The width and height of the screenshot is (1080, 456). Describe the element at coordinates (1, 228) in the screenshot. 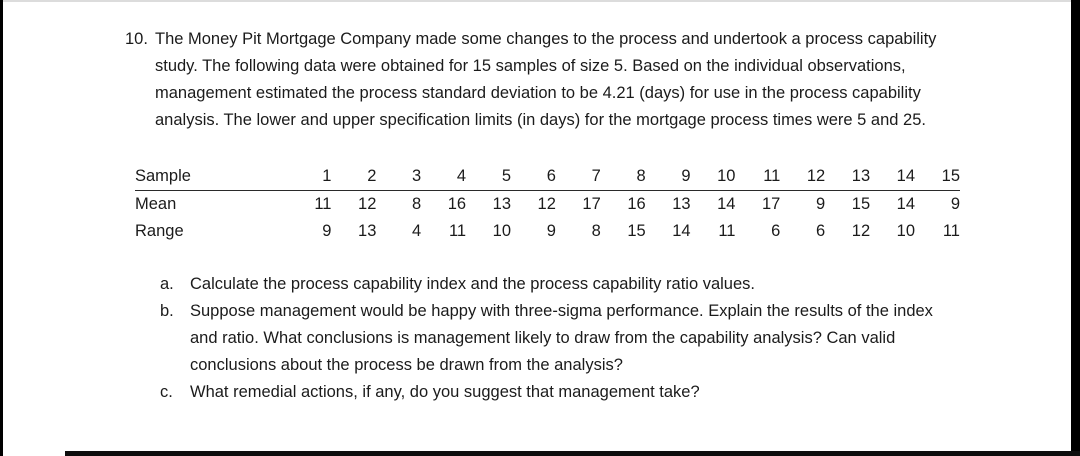

I see `left-border-bar` at that location.